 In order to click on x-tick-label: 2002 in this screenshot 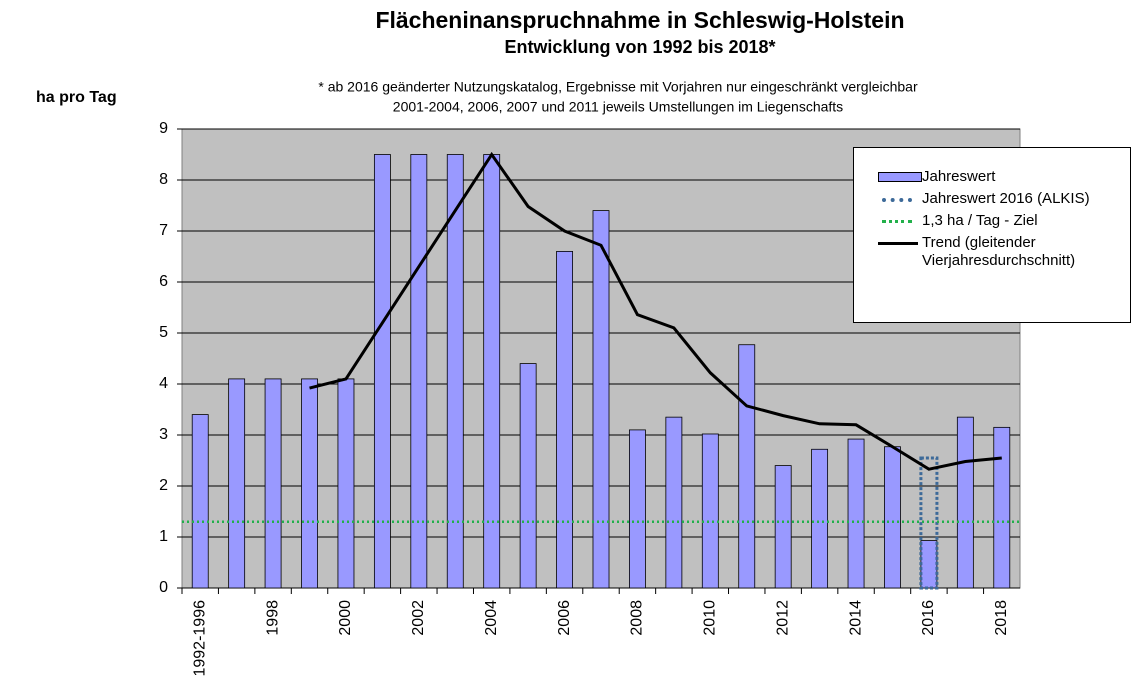, I will do `click(418, 618)`.